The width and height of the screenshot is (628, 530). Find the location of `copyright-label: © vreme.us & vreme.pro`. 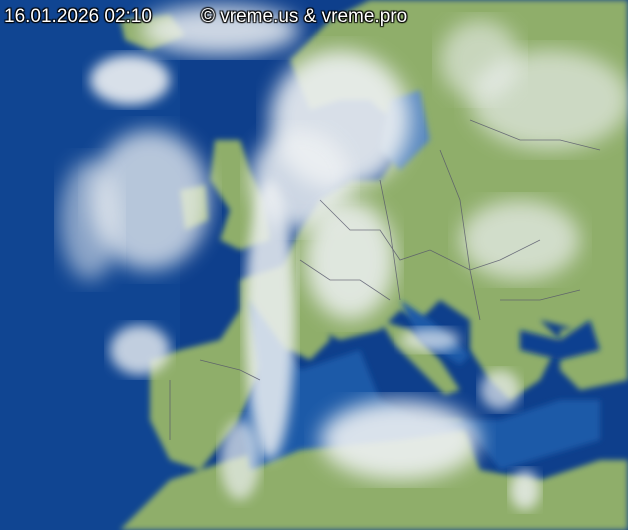

copyright-label: © vreme.us & vreme.pro is located at coordinates (304, 16).